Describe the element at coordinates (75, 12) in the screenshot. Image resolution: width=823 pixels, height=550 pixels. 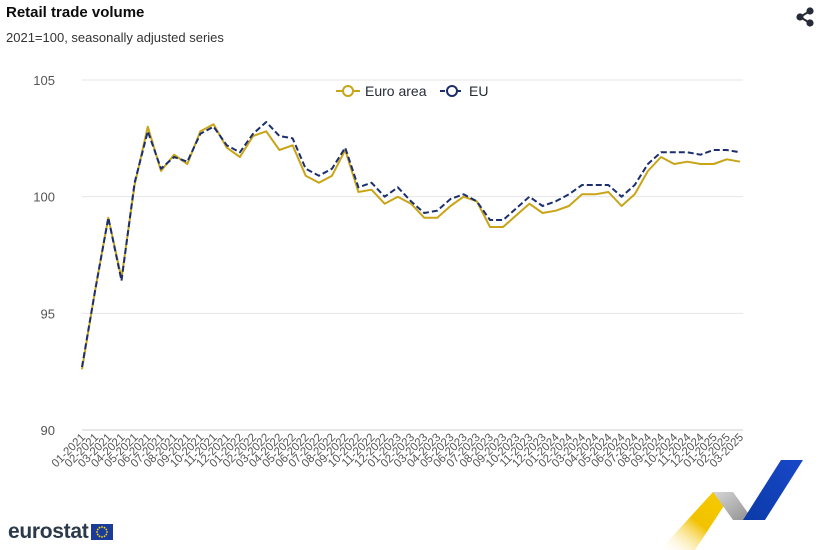
I see `chart-title: Retail trade volume` at that location.